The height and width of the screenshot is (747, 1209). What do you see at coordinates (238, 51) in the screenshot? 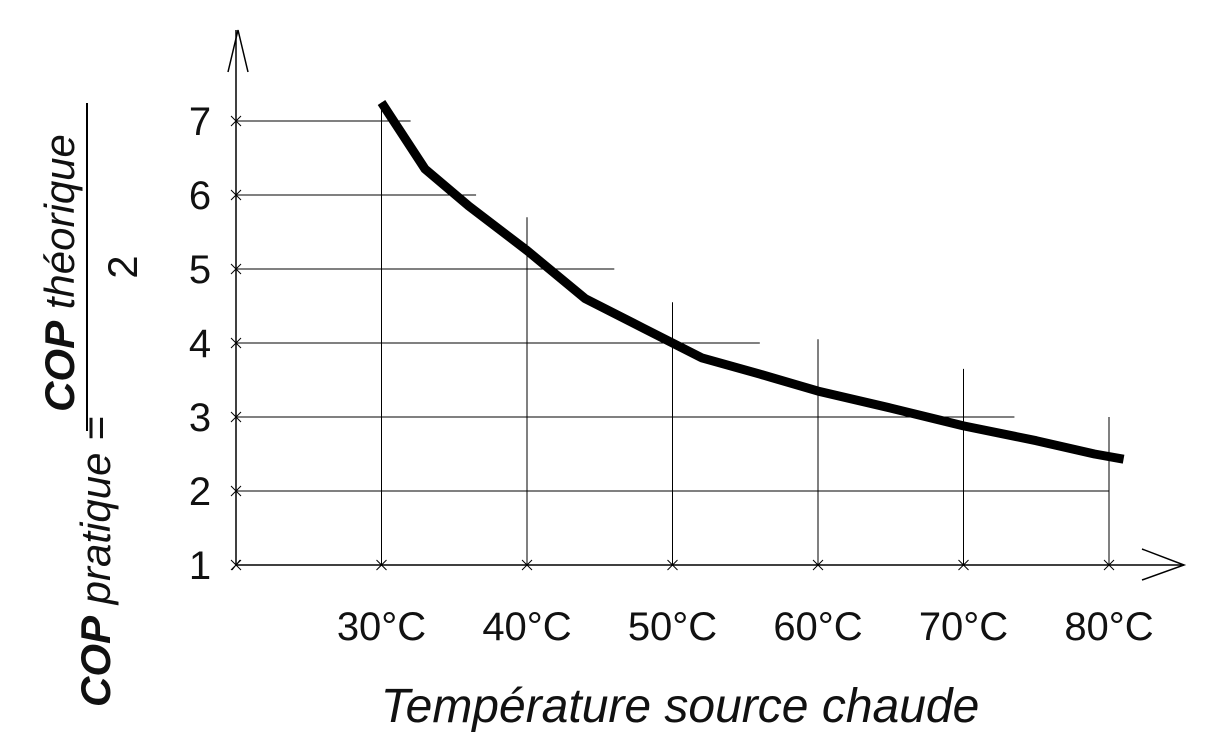
I see `y-axis-arrow` at bounding box center [238, 51].